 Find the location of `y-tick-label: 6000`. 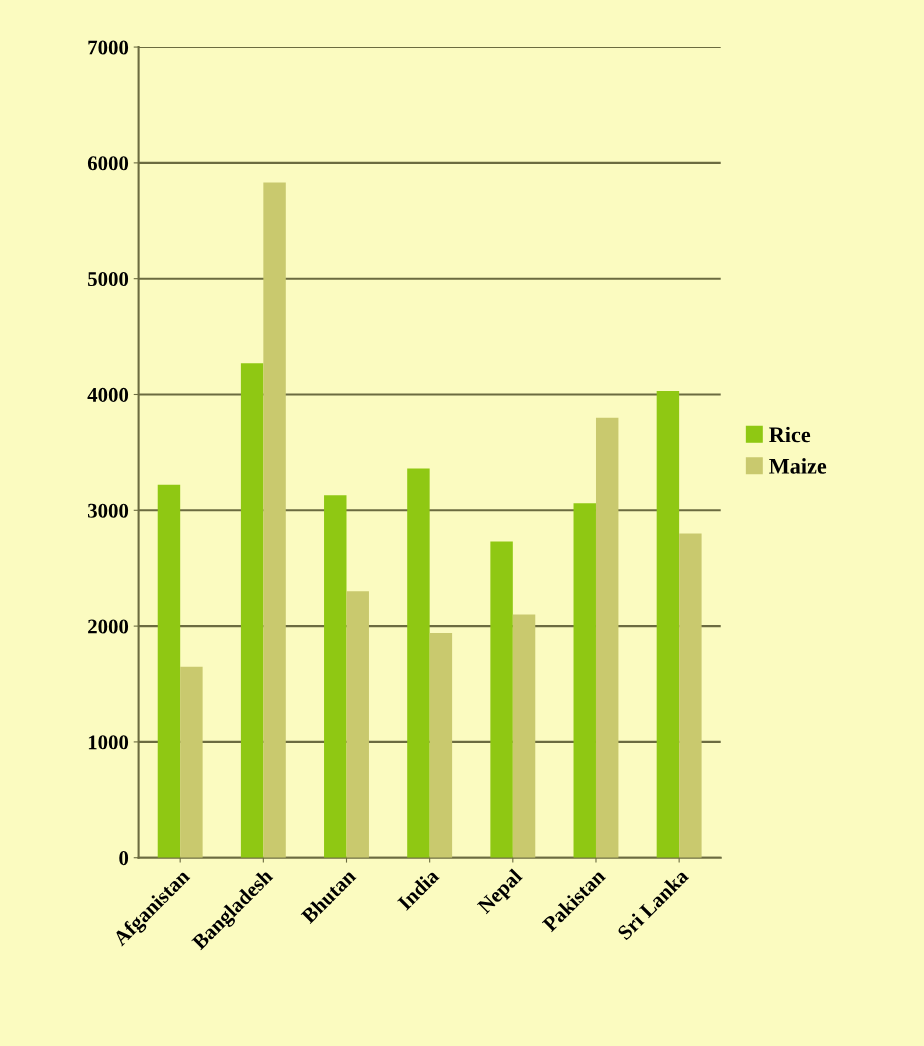

y-tick-label: 6000 is located at coordinates (108, 163).